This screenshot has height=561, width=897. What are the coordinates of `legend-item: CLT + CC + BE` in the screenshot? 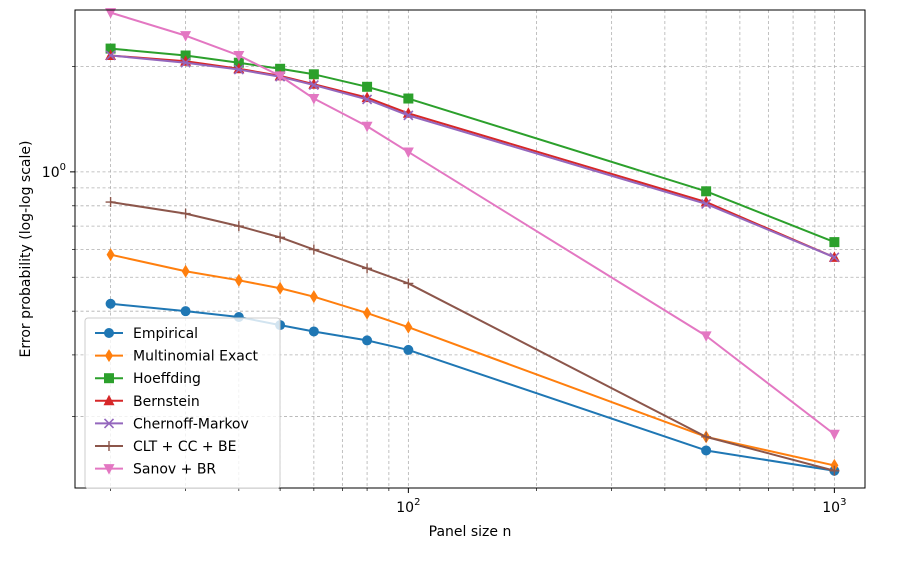 It's located at (165, 447).